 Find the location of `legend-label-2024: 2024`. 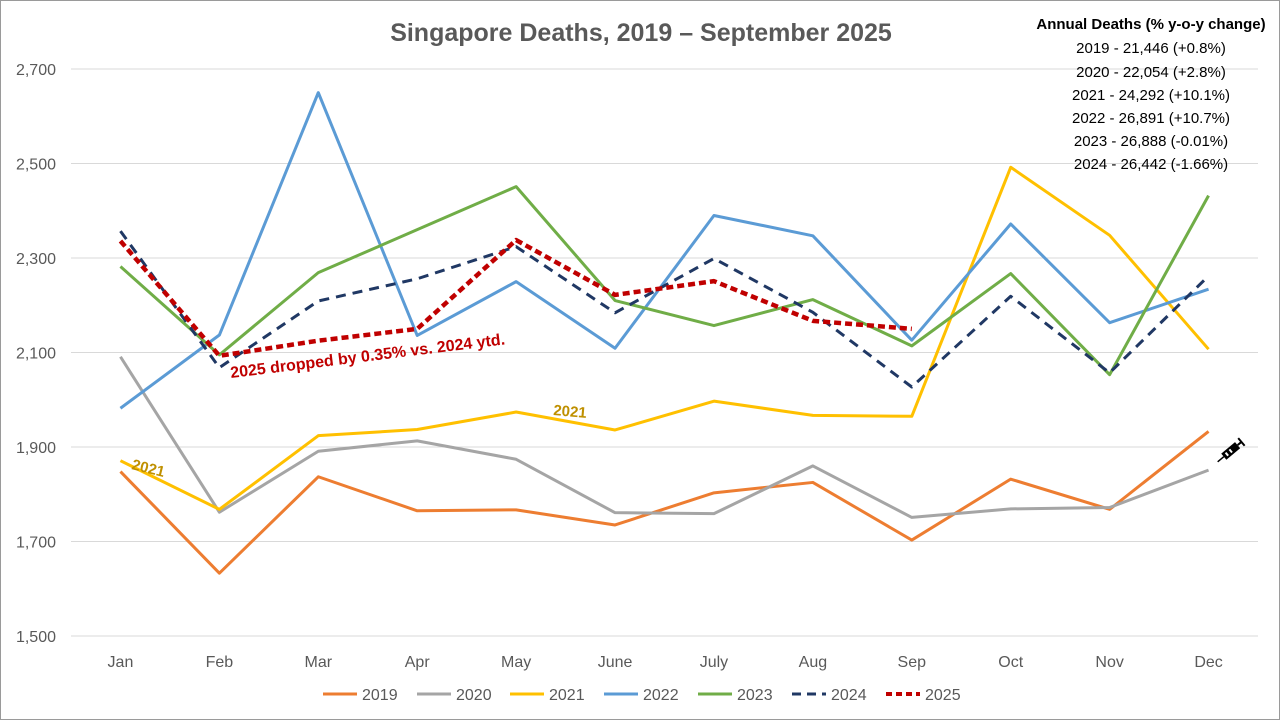

legend-label-2024: 2024 is located at coordinates (849, 695).